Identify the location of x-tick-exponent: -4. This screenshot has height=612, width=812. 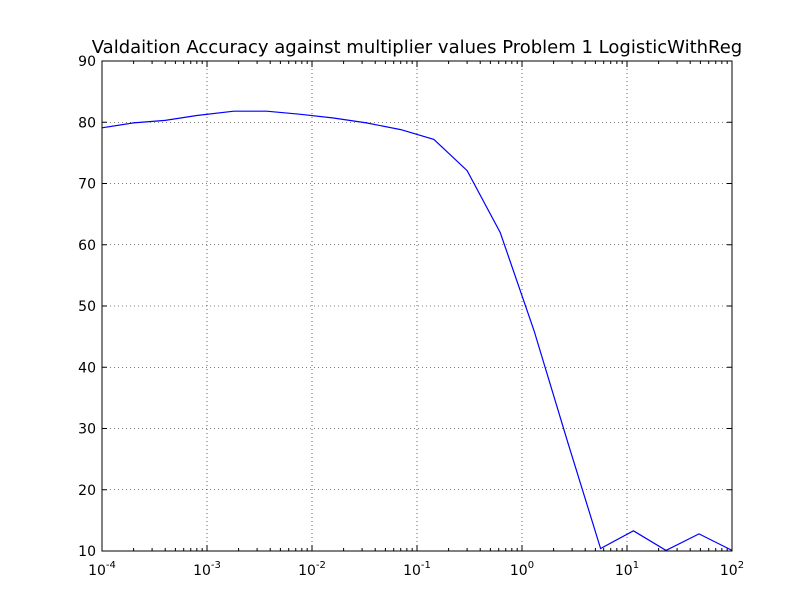
(111, 565).